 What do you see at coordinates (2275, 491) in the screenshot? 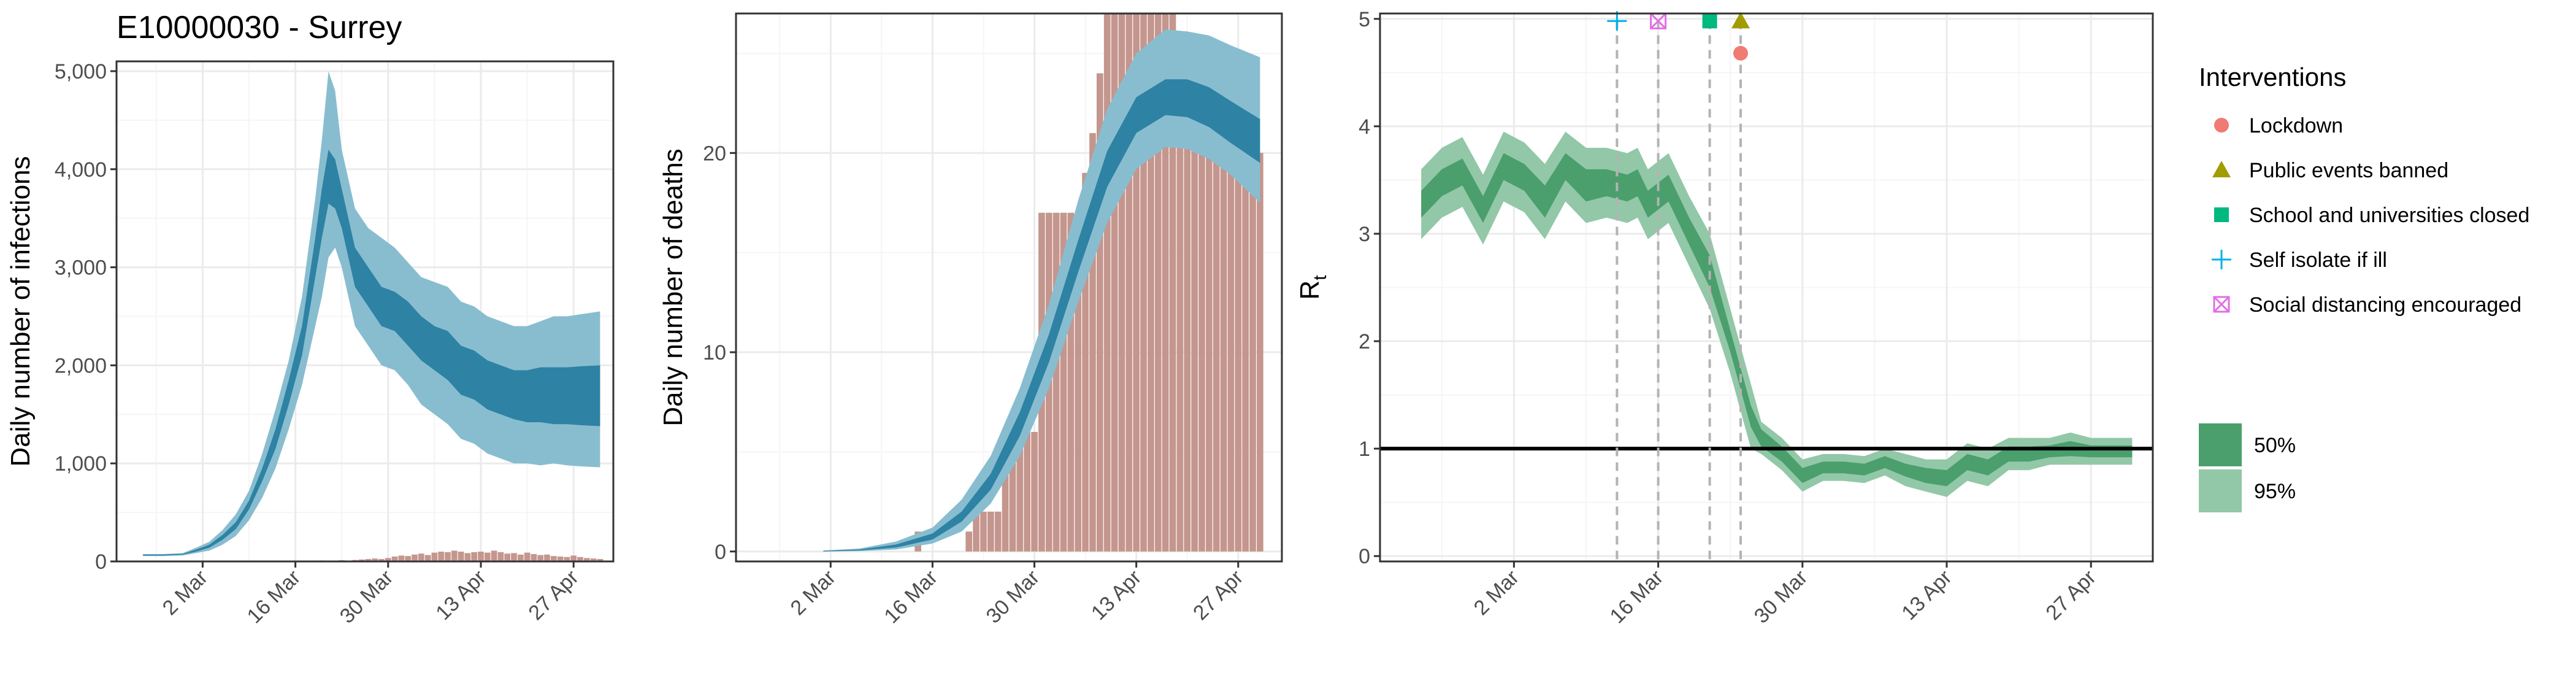
I see `legend-label-rt_95: 95%` at bounding box center [2275, 491].